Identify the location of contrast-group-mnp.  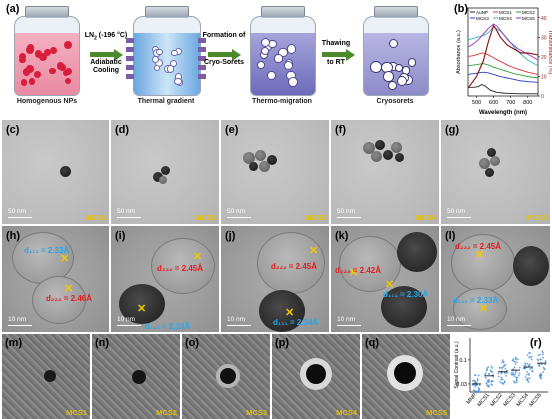
(476, 384).